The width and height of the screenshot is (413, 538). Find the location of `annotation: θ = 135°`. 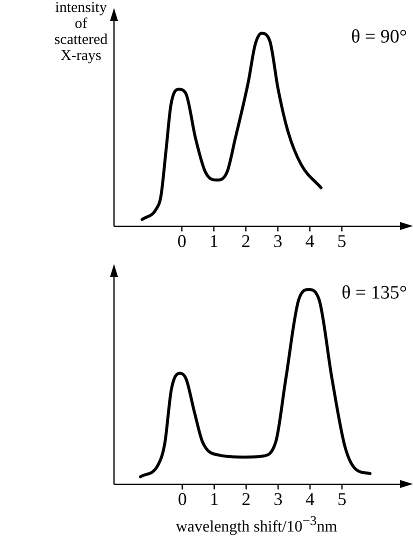

annotation: θ = 135° is located at coordinates (374, 293).